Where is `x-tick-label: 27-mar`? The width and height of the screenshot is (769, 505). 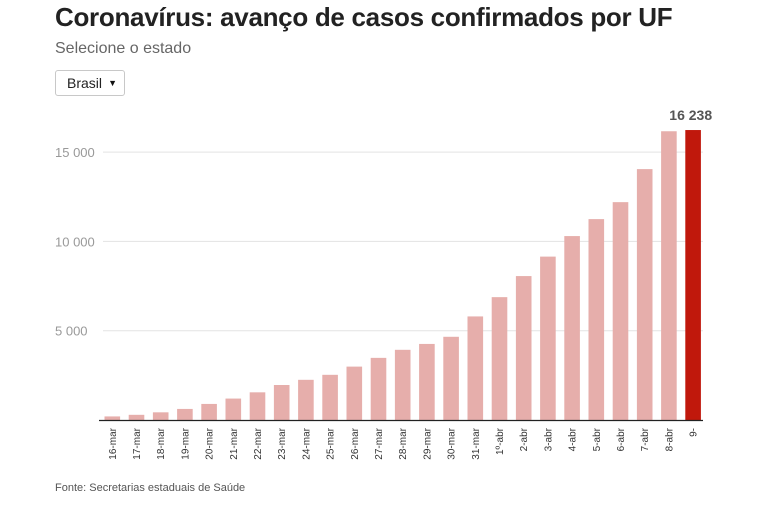
x-tick-label: 27-mar is located at coordinates (379, 443).